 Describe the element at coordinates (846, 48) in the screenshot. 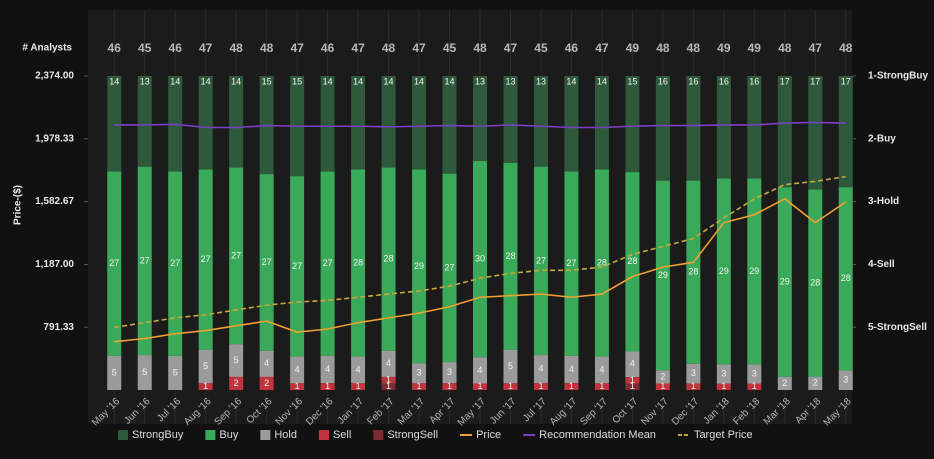

I see `analyst-total: 48` at that location.